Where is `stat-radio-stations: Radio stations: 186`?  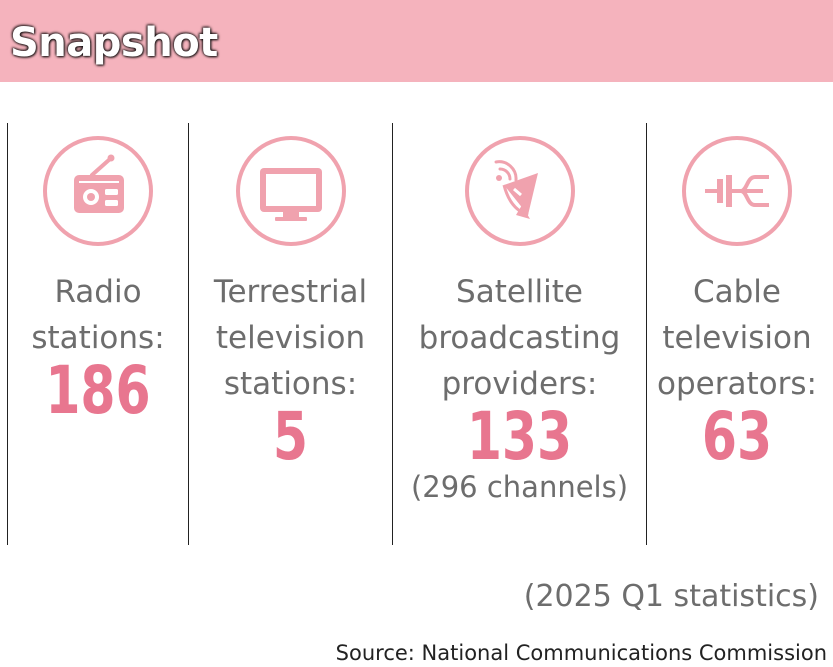
stat-radio-stations: Radio stations: 186 is located at coordinates (98, 281).